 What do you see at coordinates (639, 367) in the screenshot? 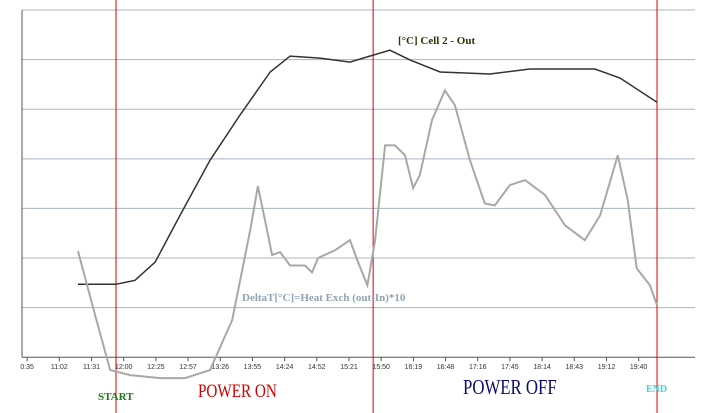
I see `x-tick-label: 19:40` at bounding box center [639, 367].